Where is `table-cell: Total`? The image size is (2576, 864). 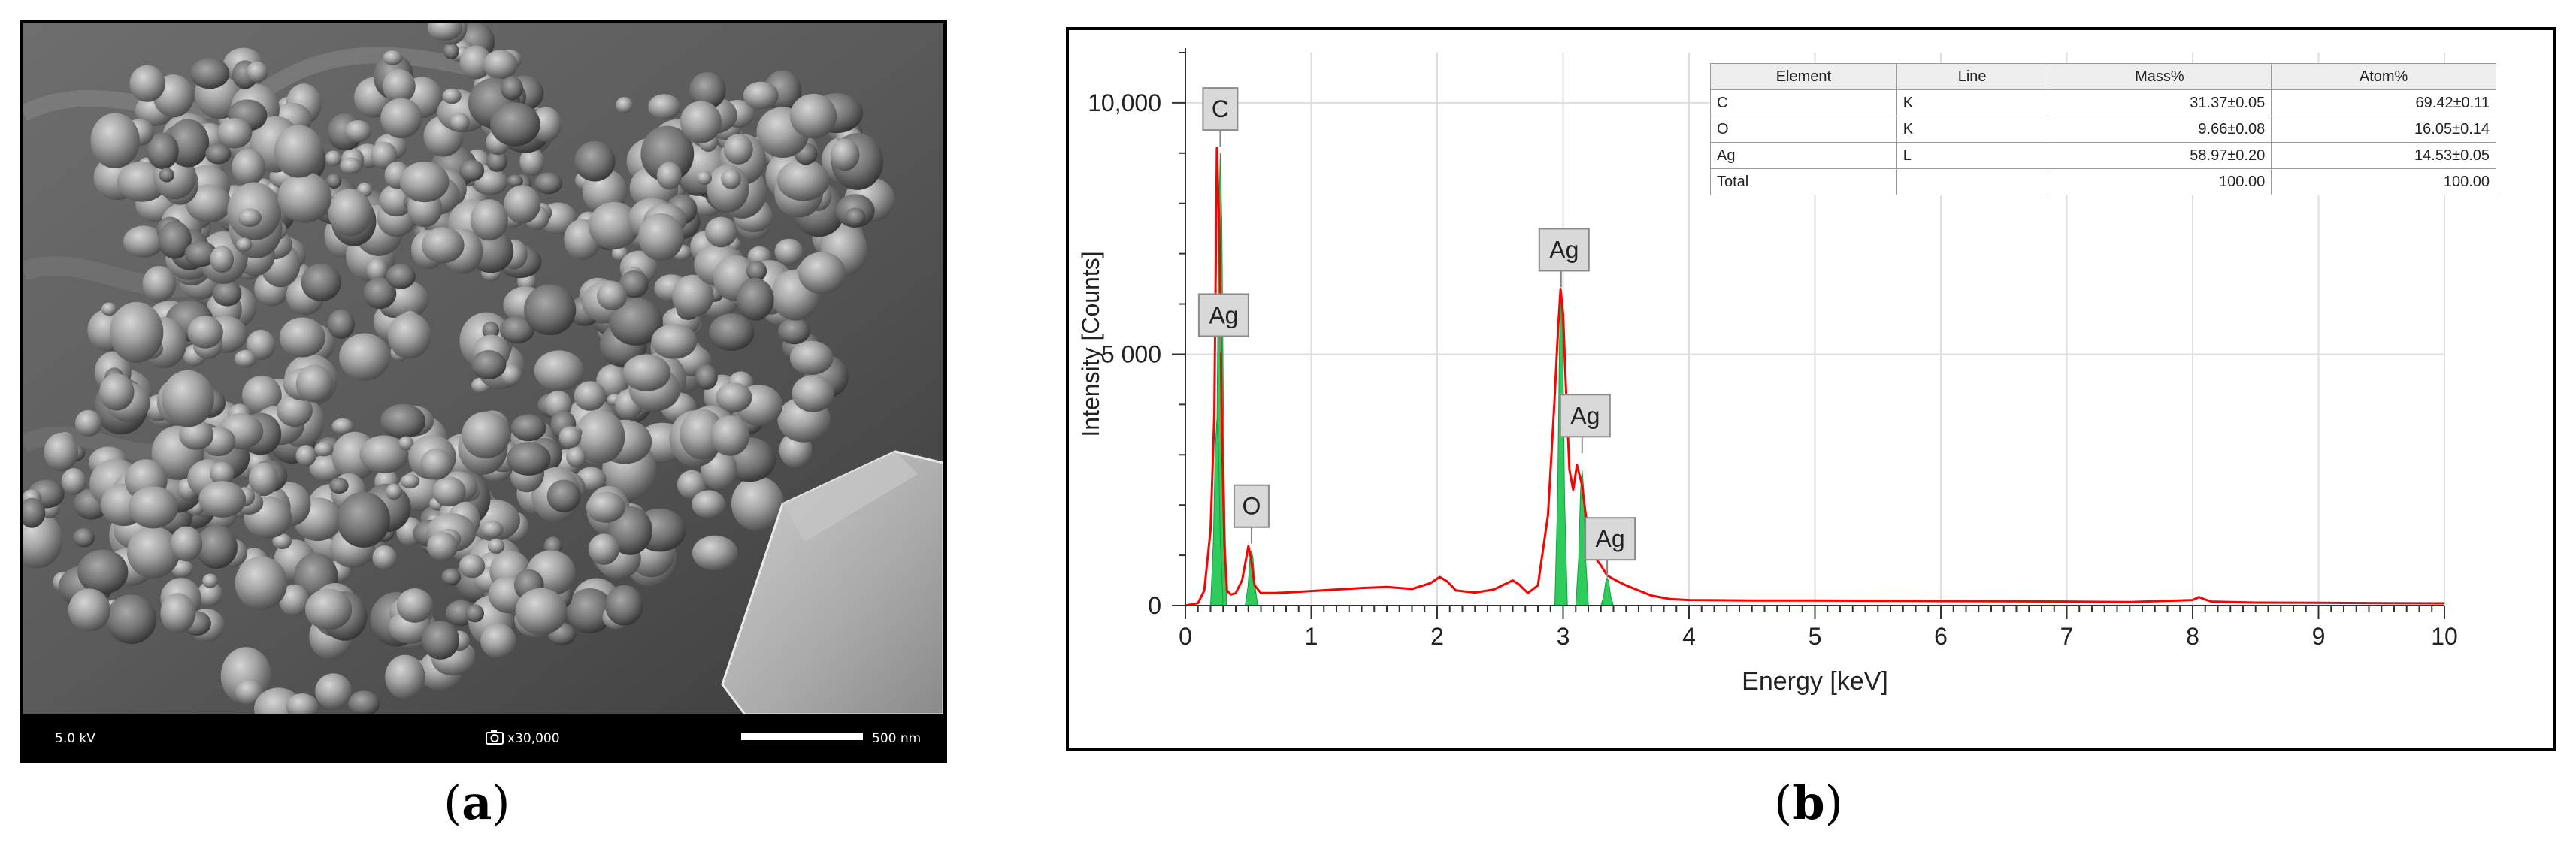
table-cell: Total is located at coordinates (1803, 181).